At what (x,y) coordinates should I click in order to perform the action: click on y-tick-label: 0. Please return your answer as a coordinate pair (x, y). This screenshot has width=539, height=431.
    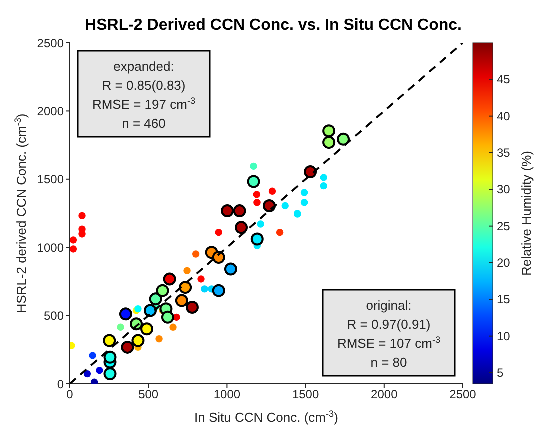
    Looking at the image, I should click on (60, 384).